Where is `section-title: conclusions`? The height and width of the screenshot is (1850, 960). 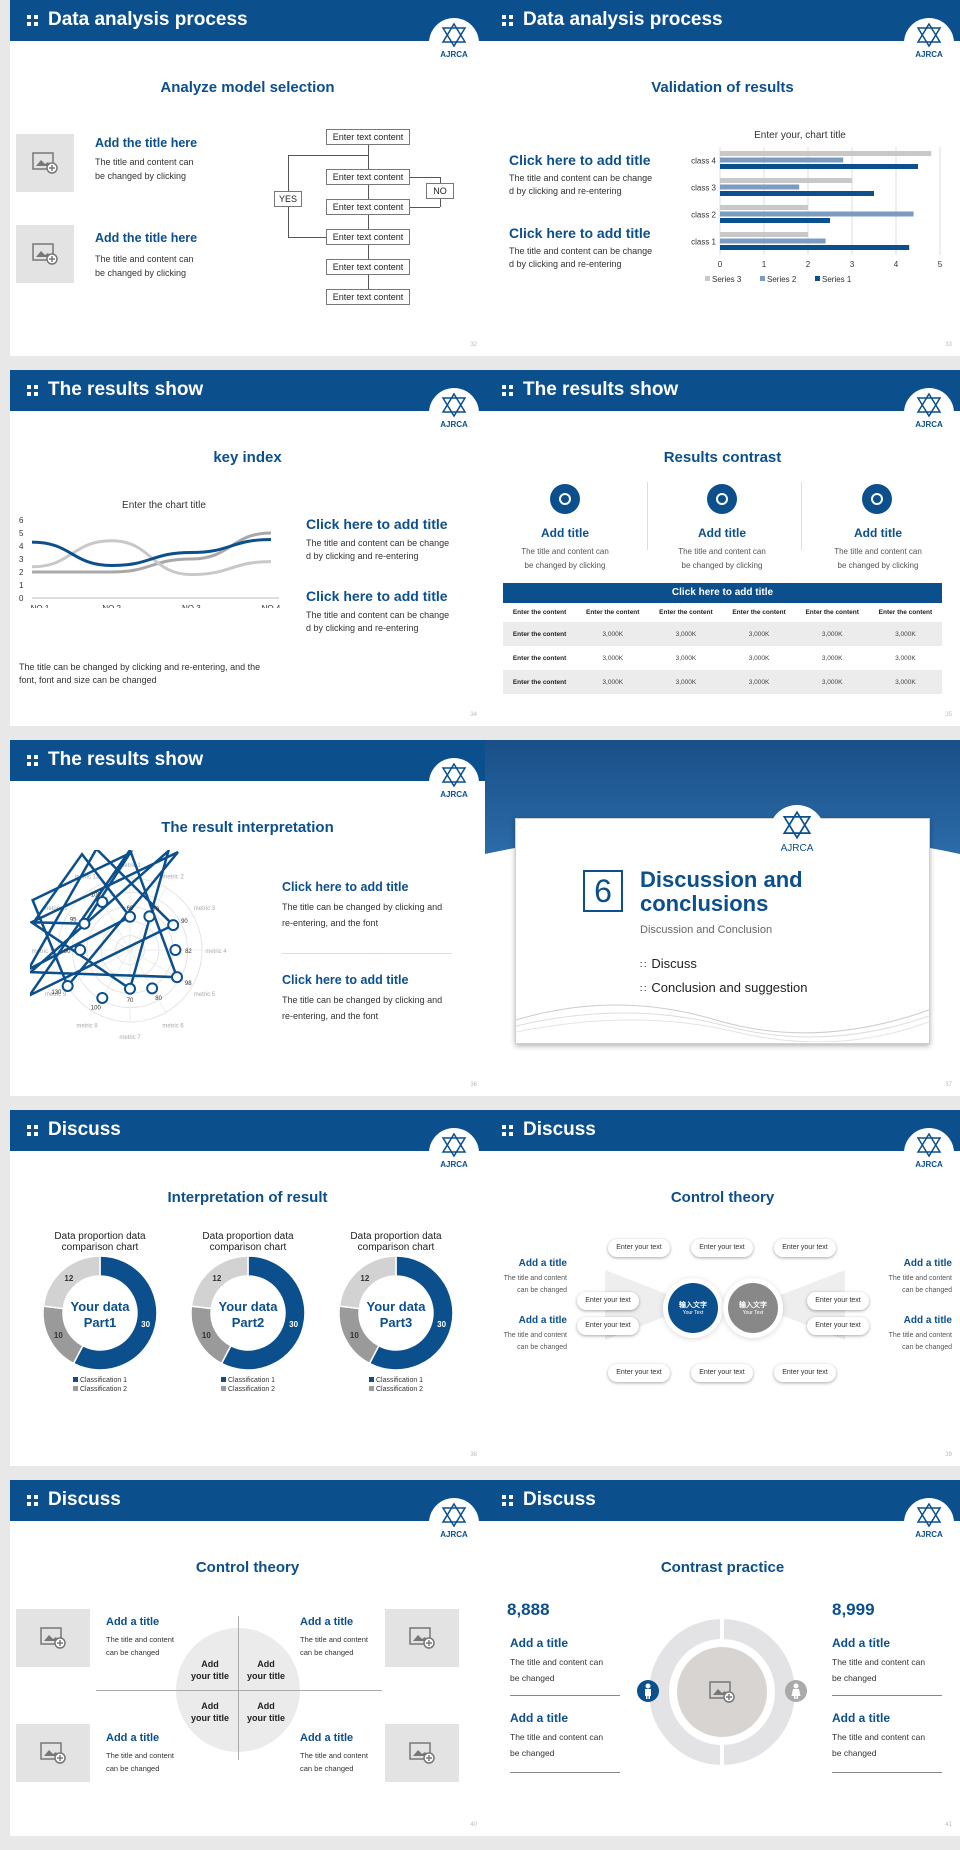
section-title: conclusions is located at coordinates (704, 903).